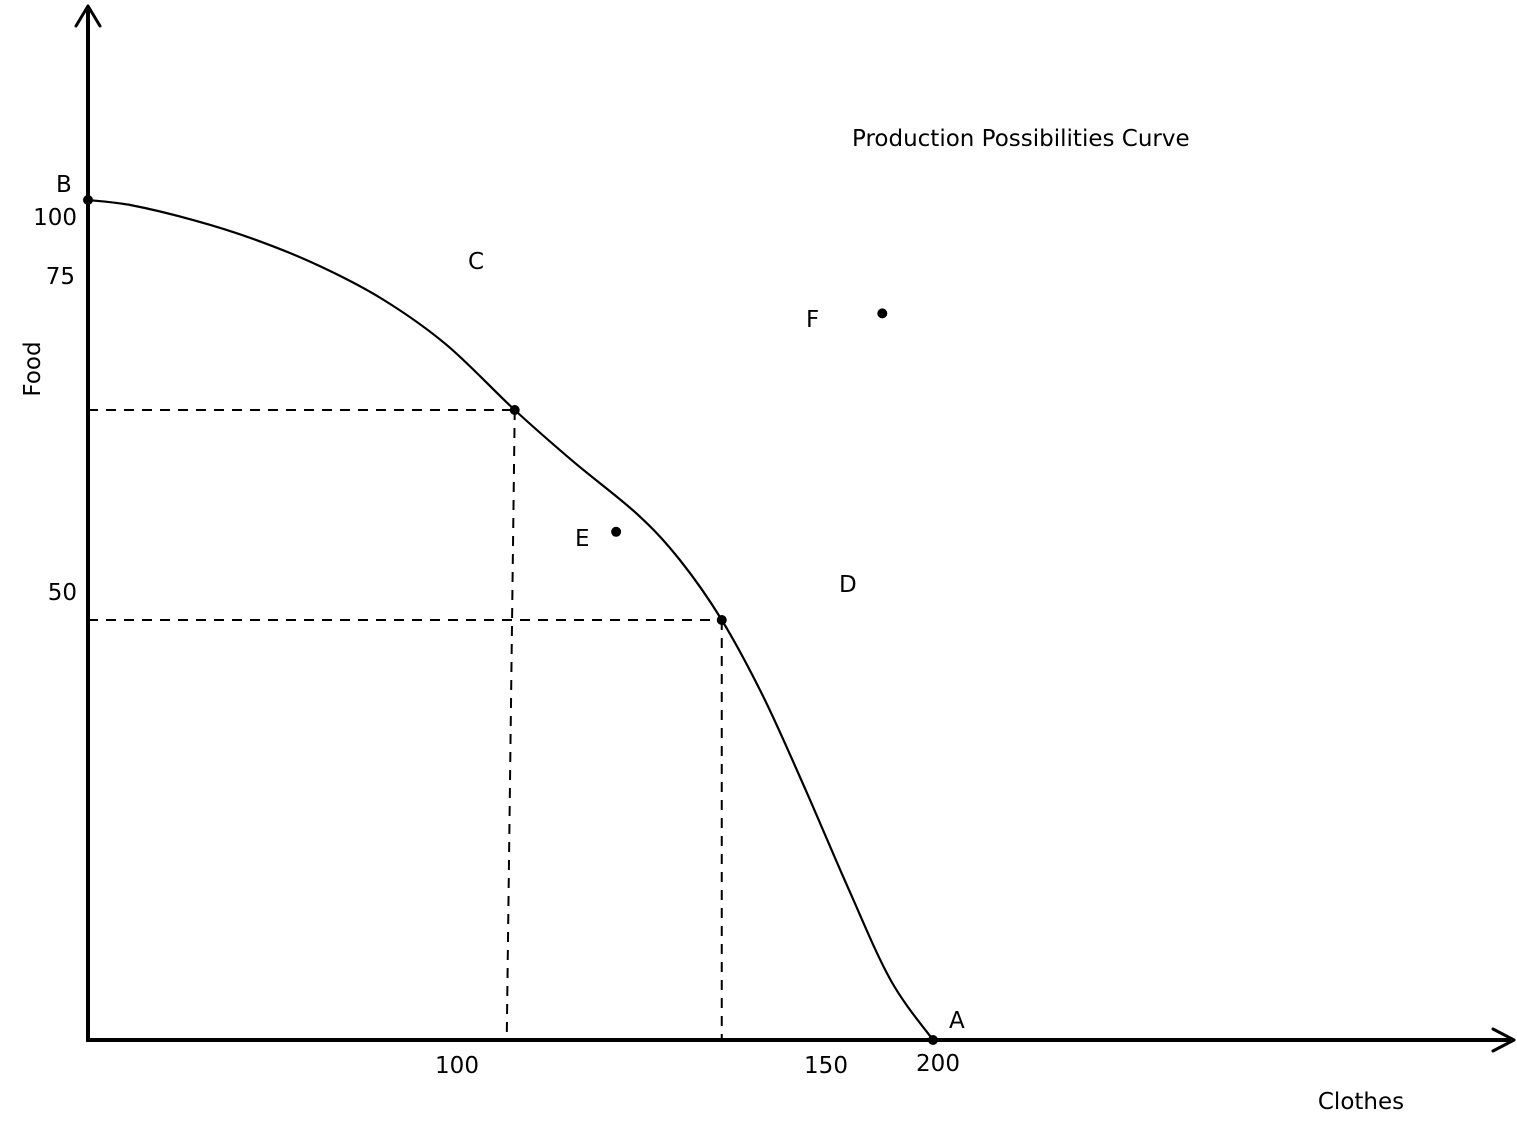 The image size is (1517, 1128). I want to click on y-tick-labels: 100 75 50, so click(55, 405).